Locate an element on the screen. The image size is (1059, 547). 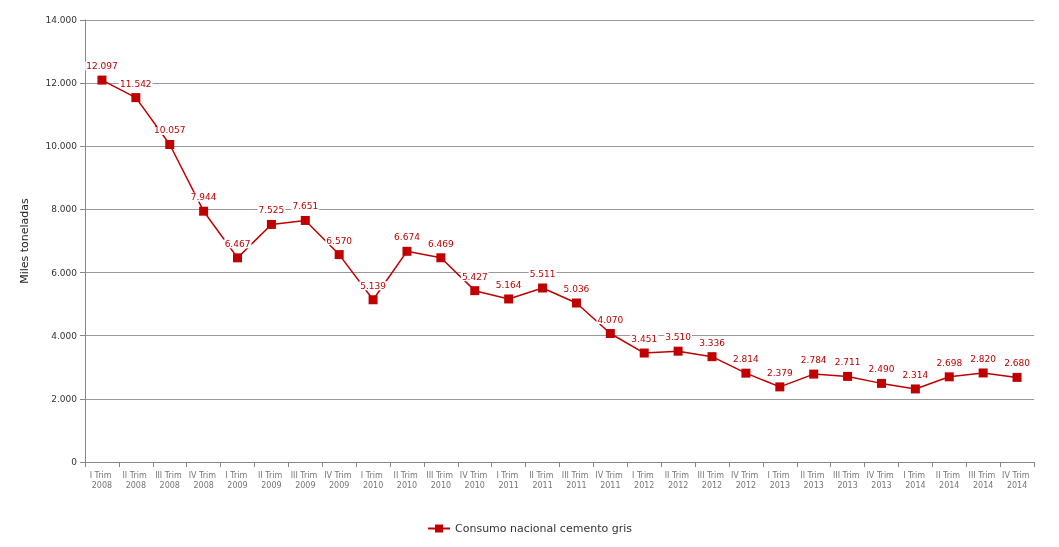
x-tick-label: IV Trim 2012 is located at coordinates (745, 480).